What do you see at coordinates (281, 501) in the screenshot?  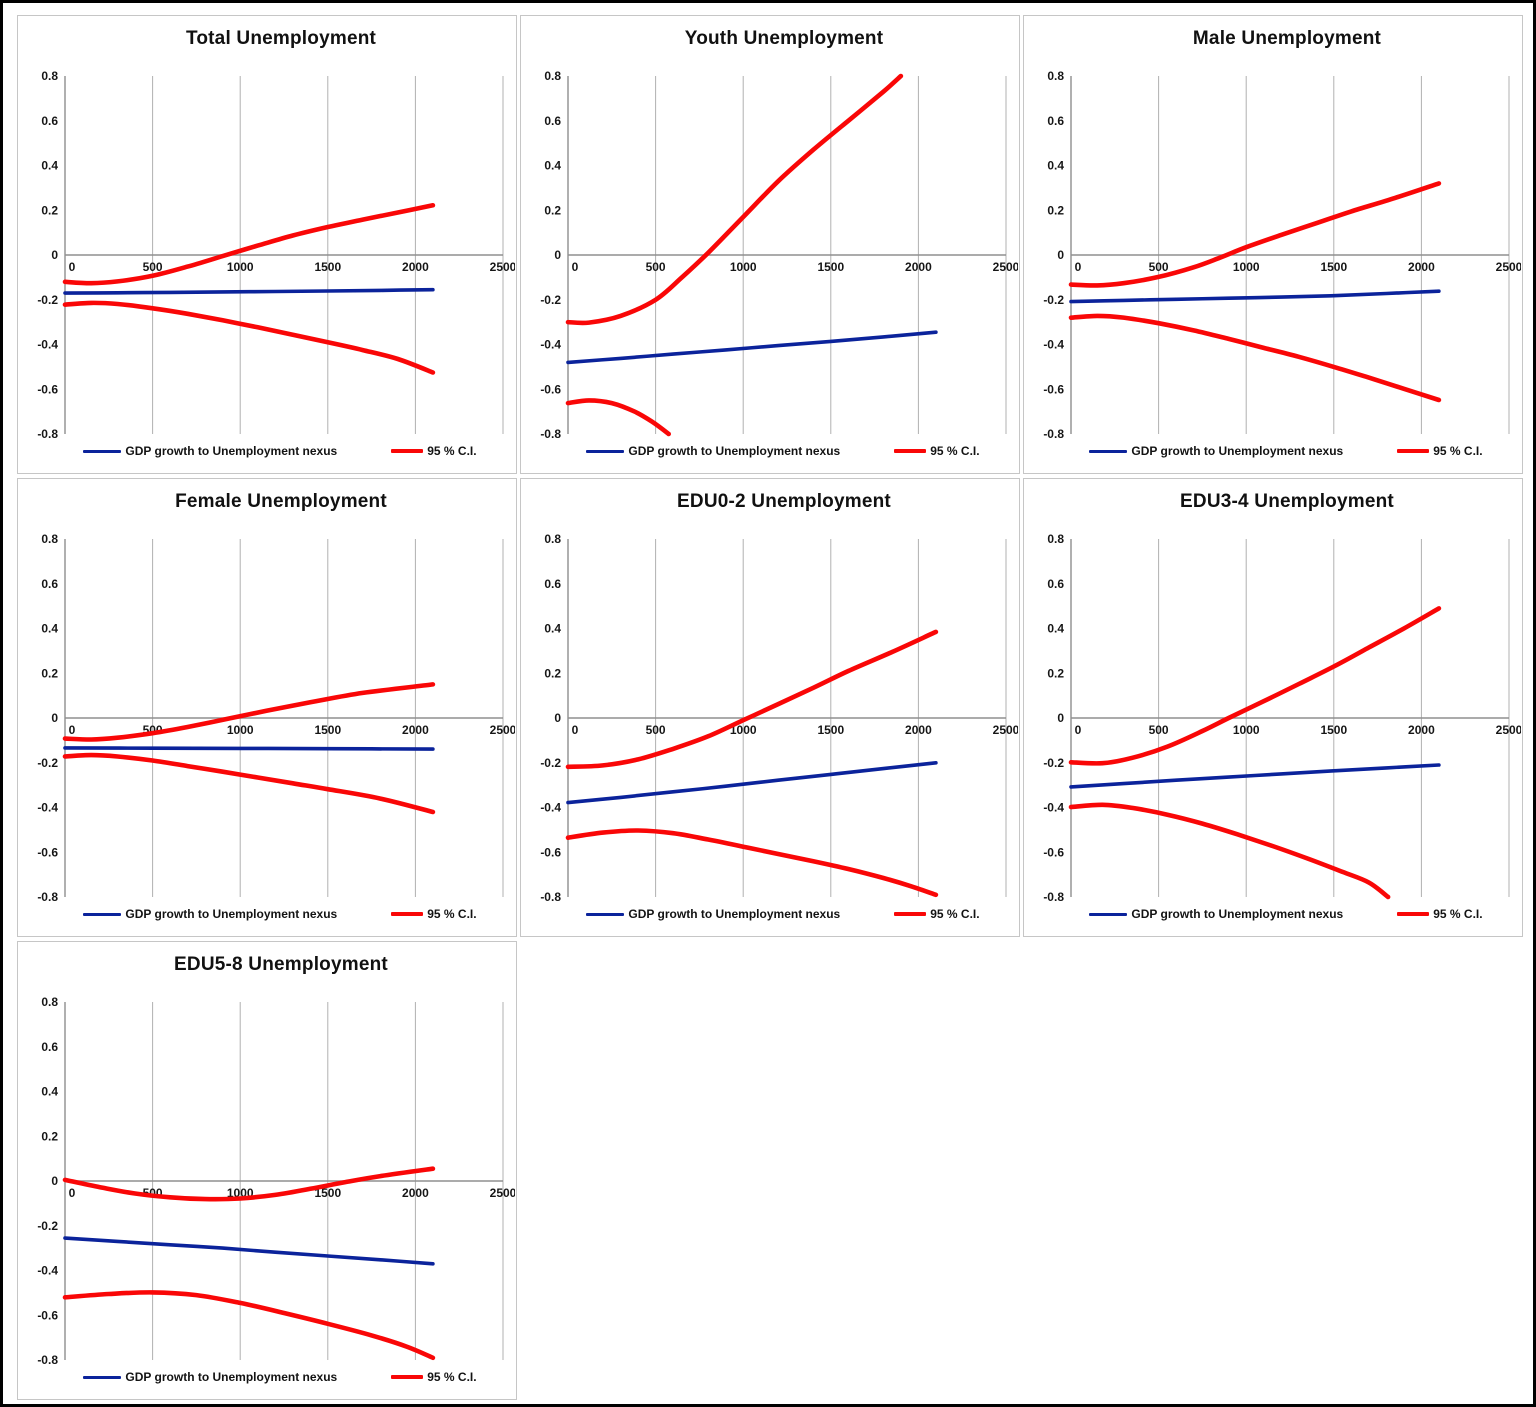 I see `chart-title: Female Unemployment` at bounding box center [281, 501].